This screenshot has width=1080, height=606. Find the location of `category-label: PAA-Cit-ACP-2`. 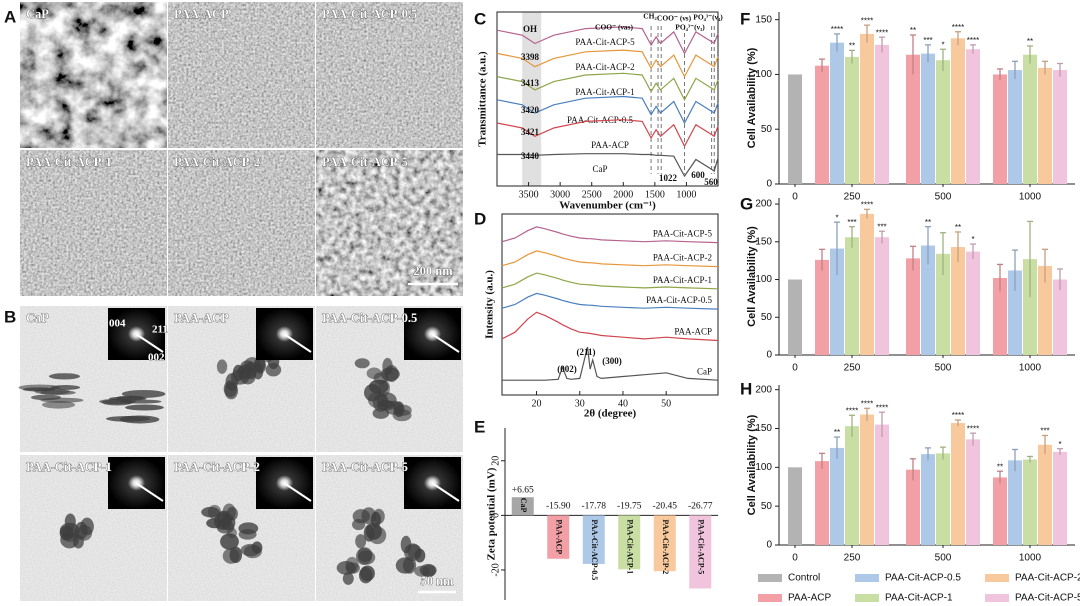

category-label: PAA-Cit-ACP-2 is located at coordinates (665, 546).